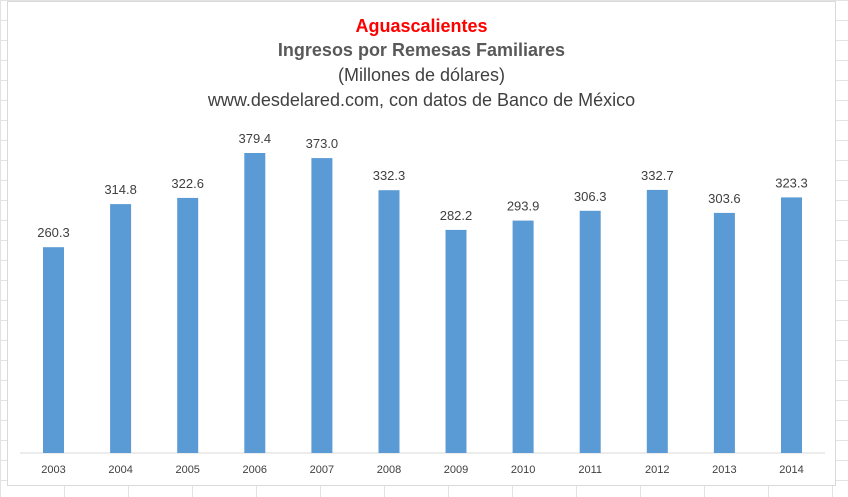 The height and width of the screenshot is (497, 848). Describe the element at coordinates (724, 332) in the screenshot. I see `bar-2013` at that location.